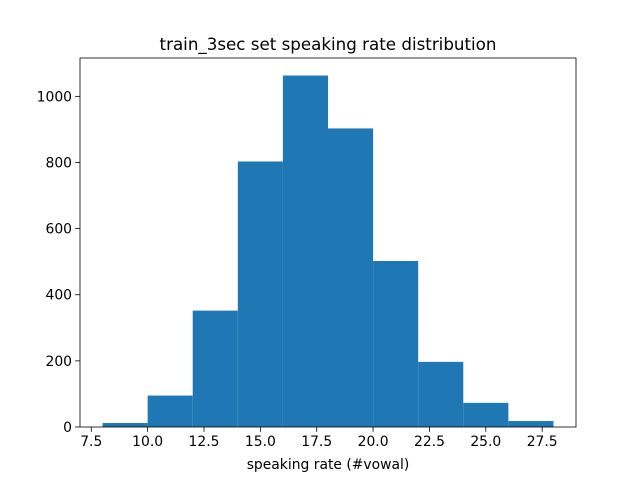 This screenshot has height=480, width=640. I want to click on x-tick-label: 17.5, so click(316, 442).